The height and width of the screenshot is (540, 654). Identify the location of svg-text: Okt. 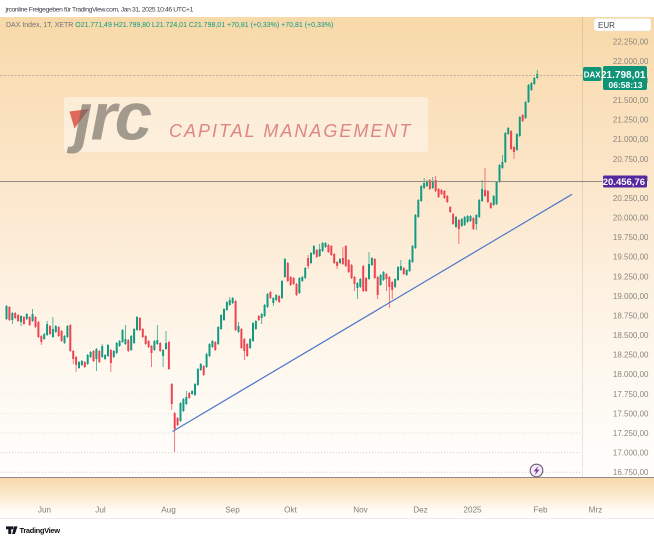
(290, 510).